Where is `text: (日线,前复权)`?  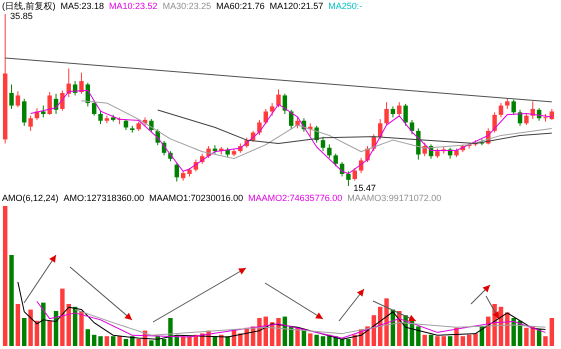 text: (日线,前复权) is located at coordinates (29, 6).